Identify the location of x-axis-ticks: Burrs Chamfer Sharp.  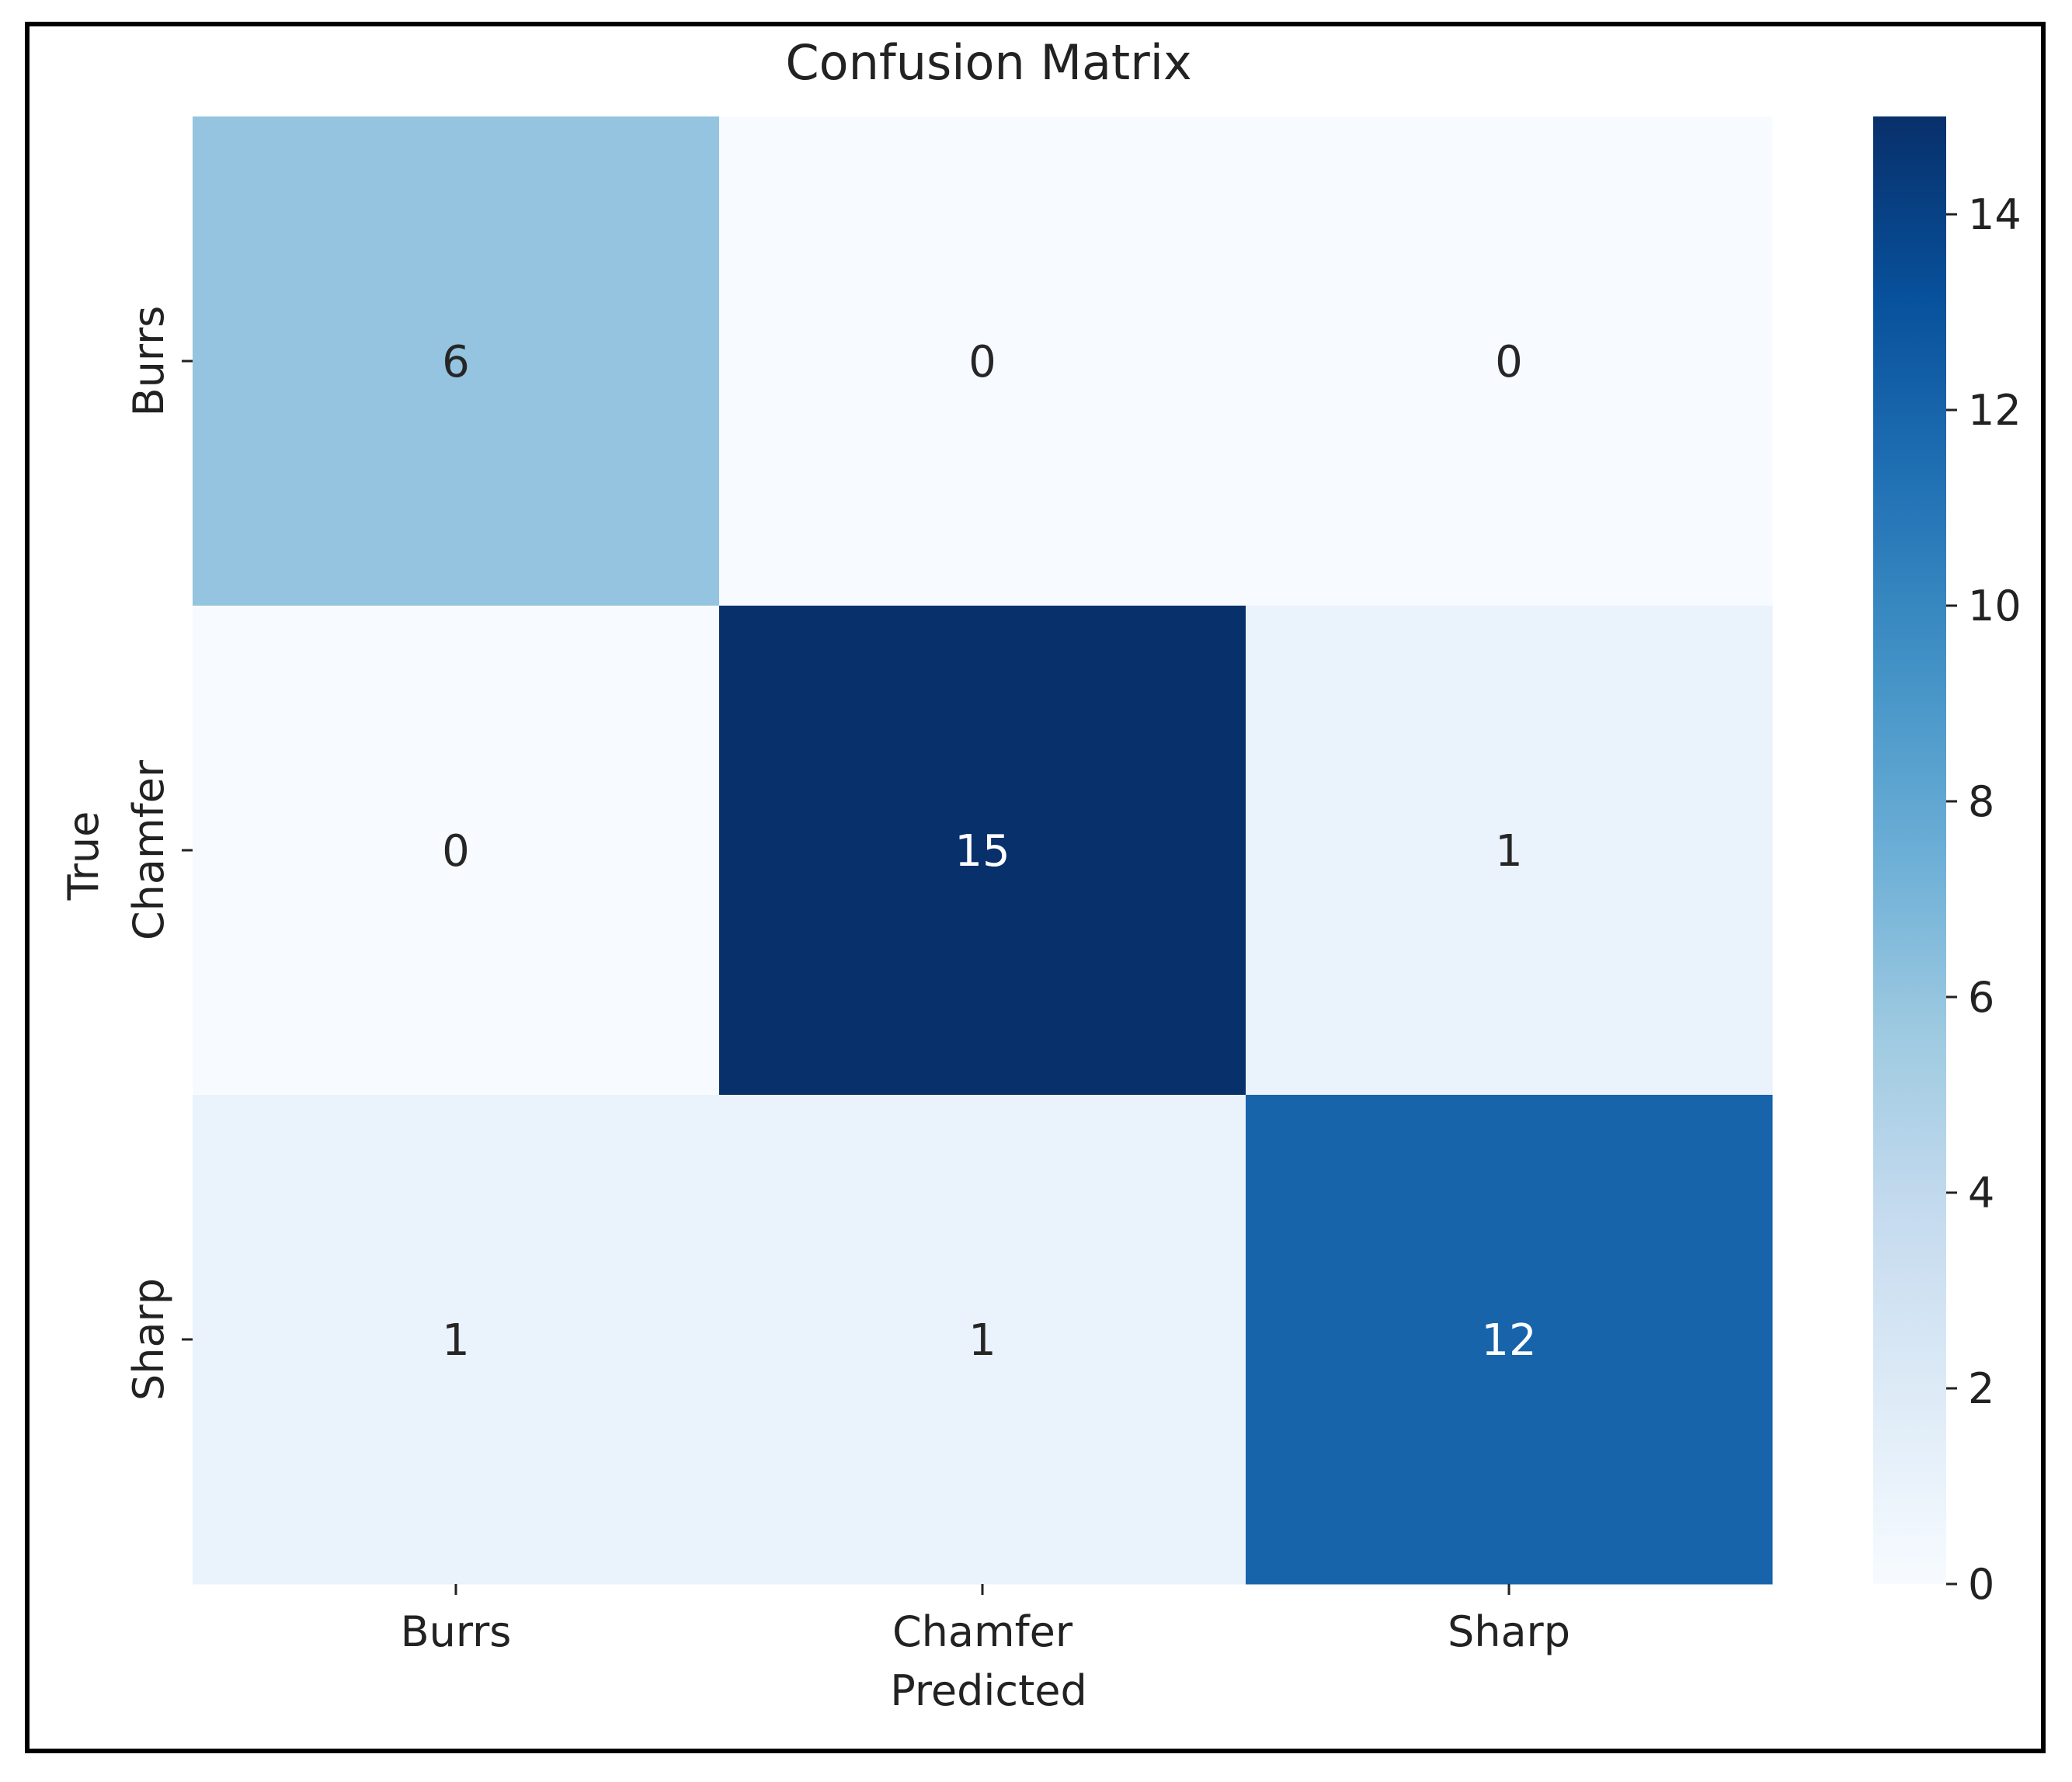
(985, 1620).